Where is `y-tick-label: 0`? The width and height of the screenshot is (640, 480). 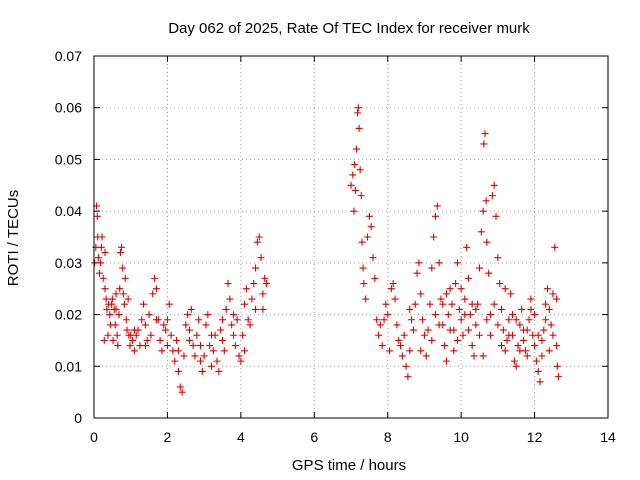
y-tick-label: 0 is located at coordinates (78, 418).